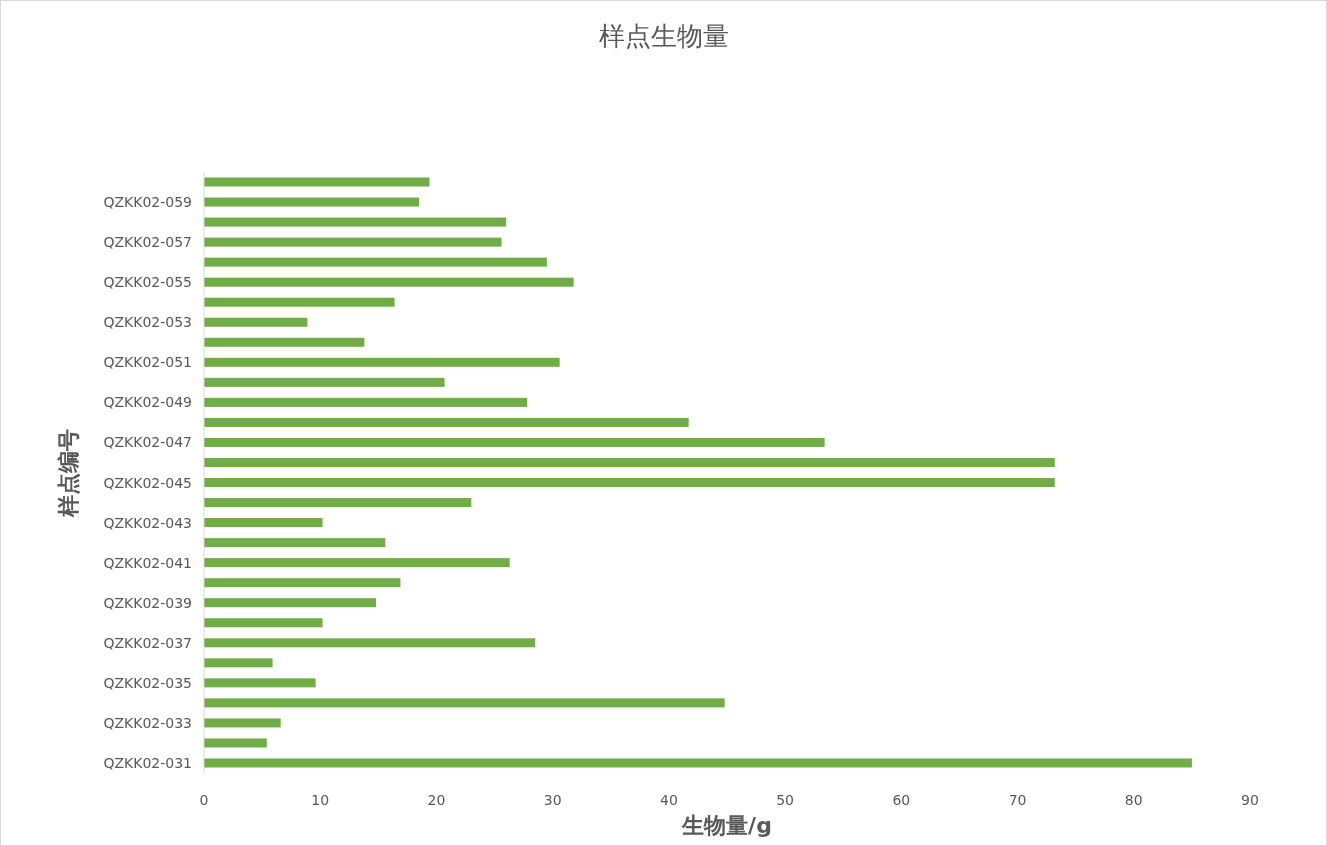 This screenshot has height=846, width=1327. What do you see at coordinates (68, 473) in the screenshot?
I see `y-axis-title: 样点编号` at bounding box center [68, 473].